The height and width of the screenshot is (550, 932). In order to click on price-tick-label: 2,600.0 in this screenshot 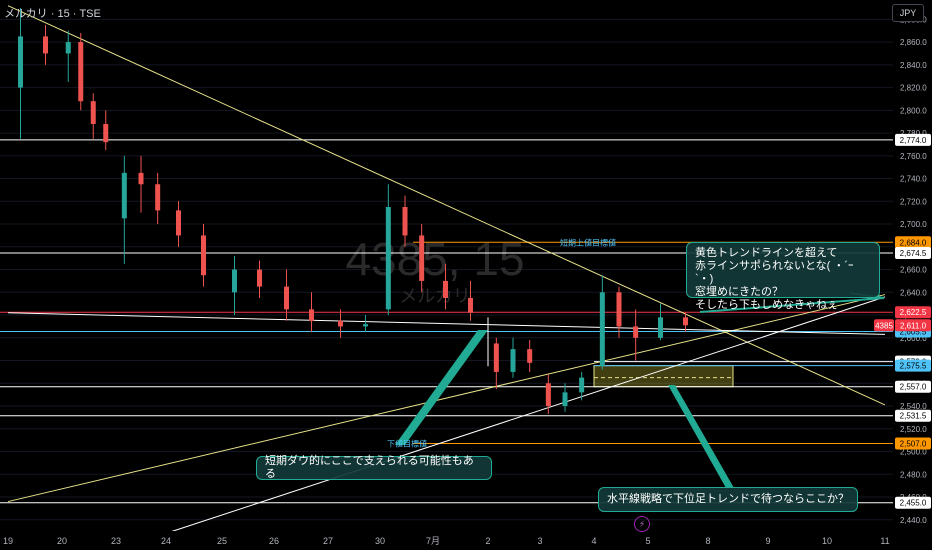, I will do `click(913, 338)`.